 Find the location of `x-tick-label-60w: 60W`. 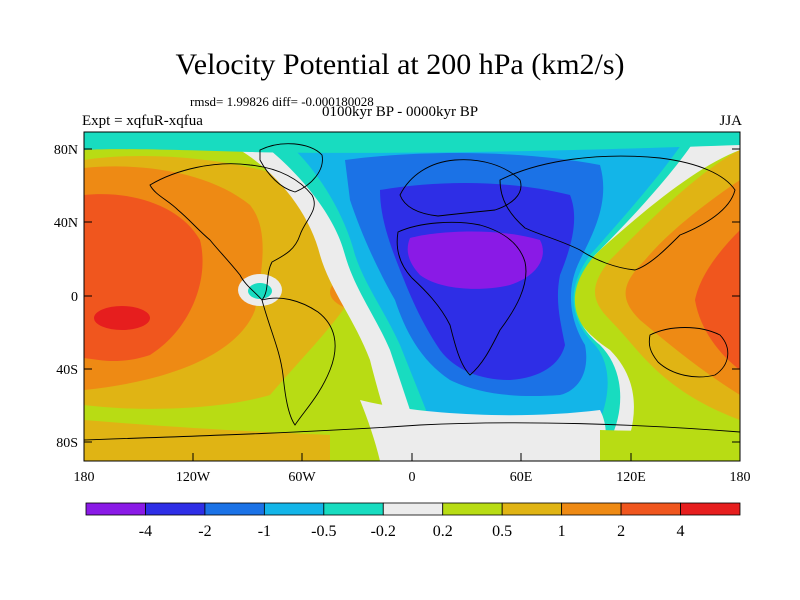

x-tick-label-60w: 60W is located at coordinates (302, 477).